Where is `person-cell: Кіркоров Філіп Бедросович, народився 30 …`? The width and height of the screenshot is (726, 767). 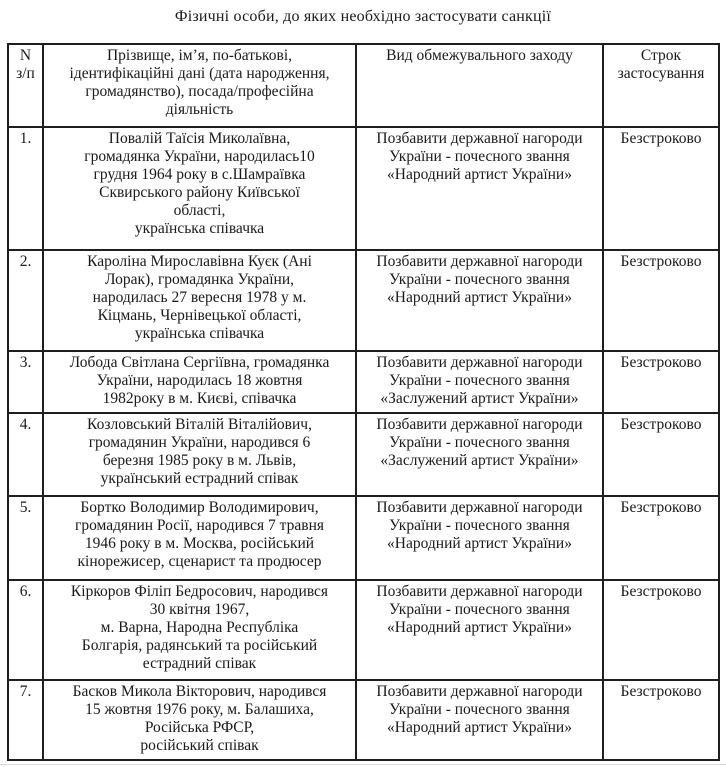
person-cell: Кіркоров Філіп Бедросович, народився 30 … is located at coordinates (199, 630).